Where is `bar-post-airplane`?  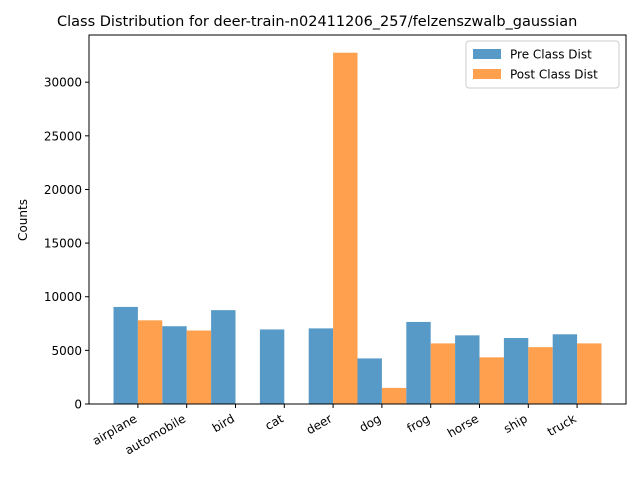
bar-post-airplane is located at coordinates (150, 362).